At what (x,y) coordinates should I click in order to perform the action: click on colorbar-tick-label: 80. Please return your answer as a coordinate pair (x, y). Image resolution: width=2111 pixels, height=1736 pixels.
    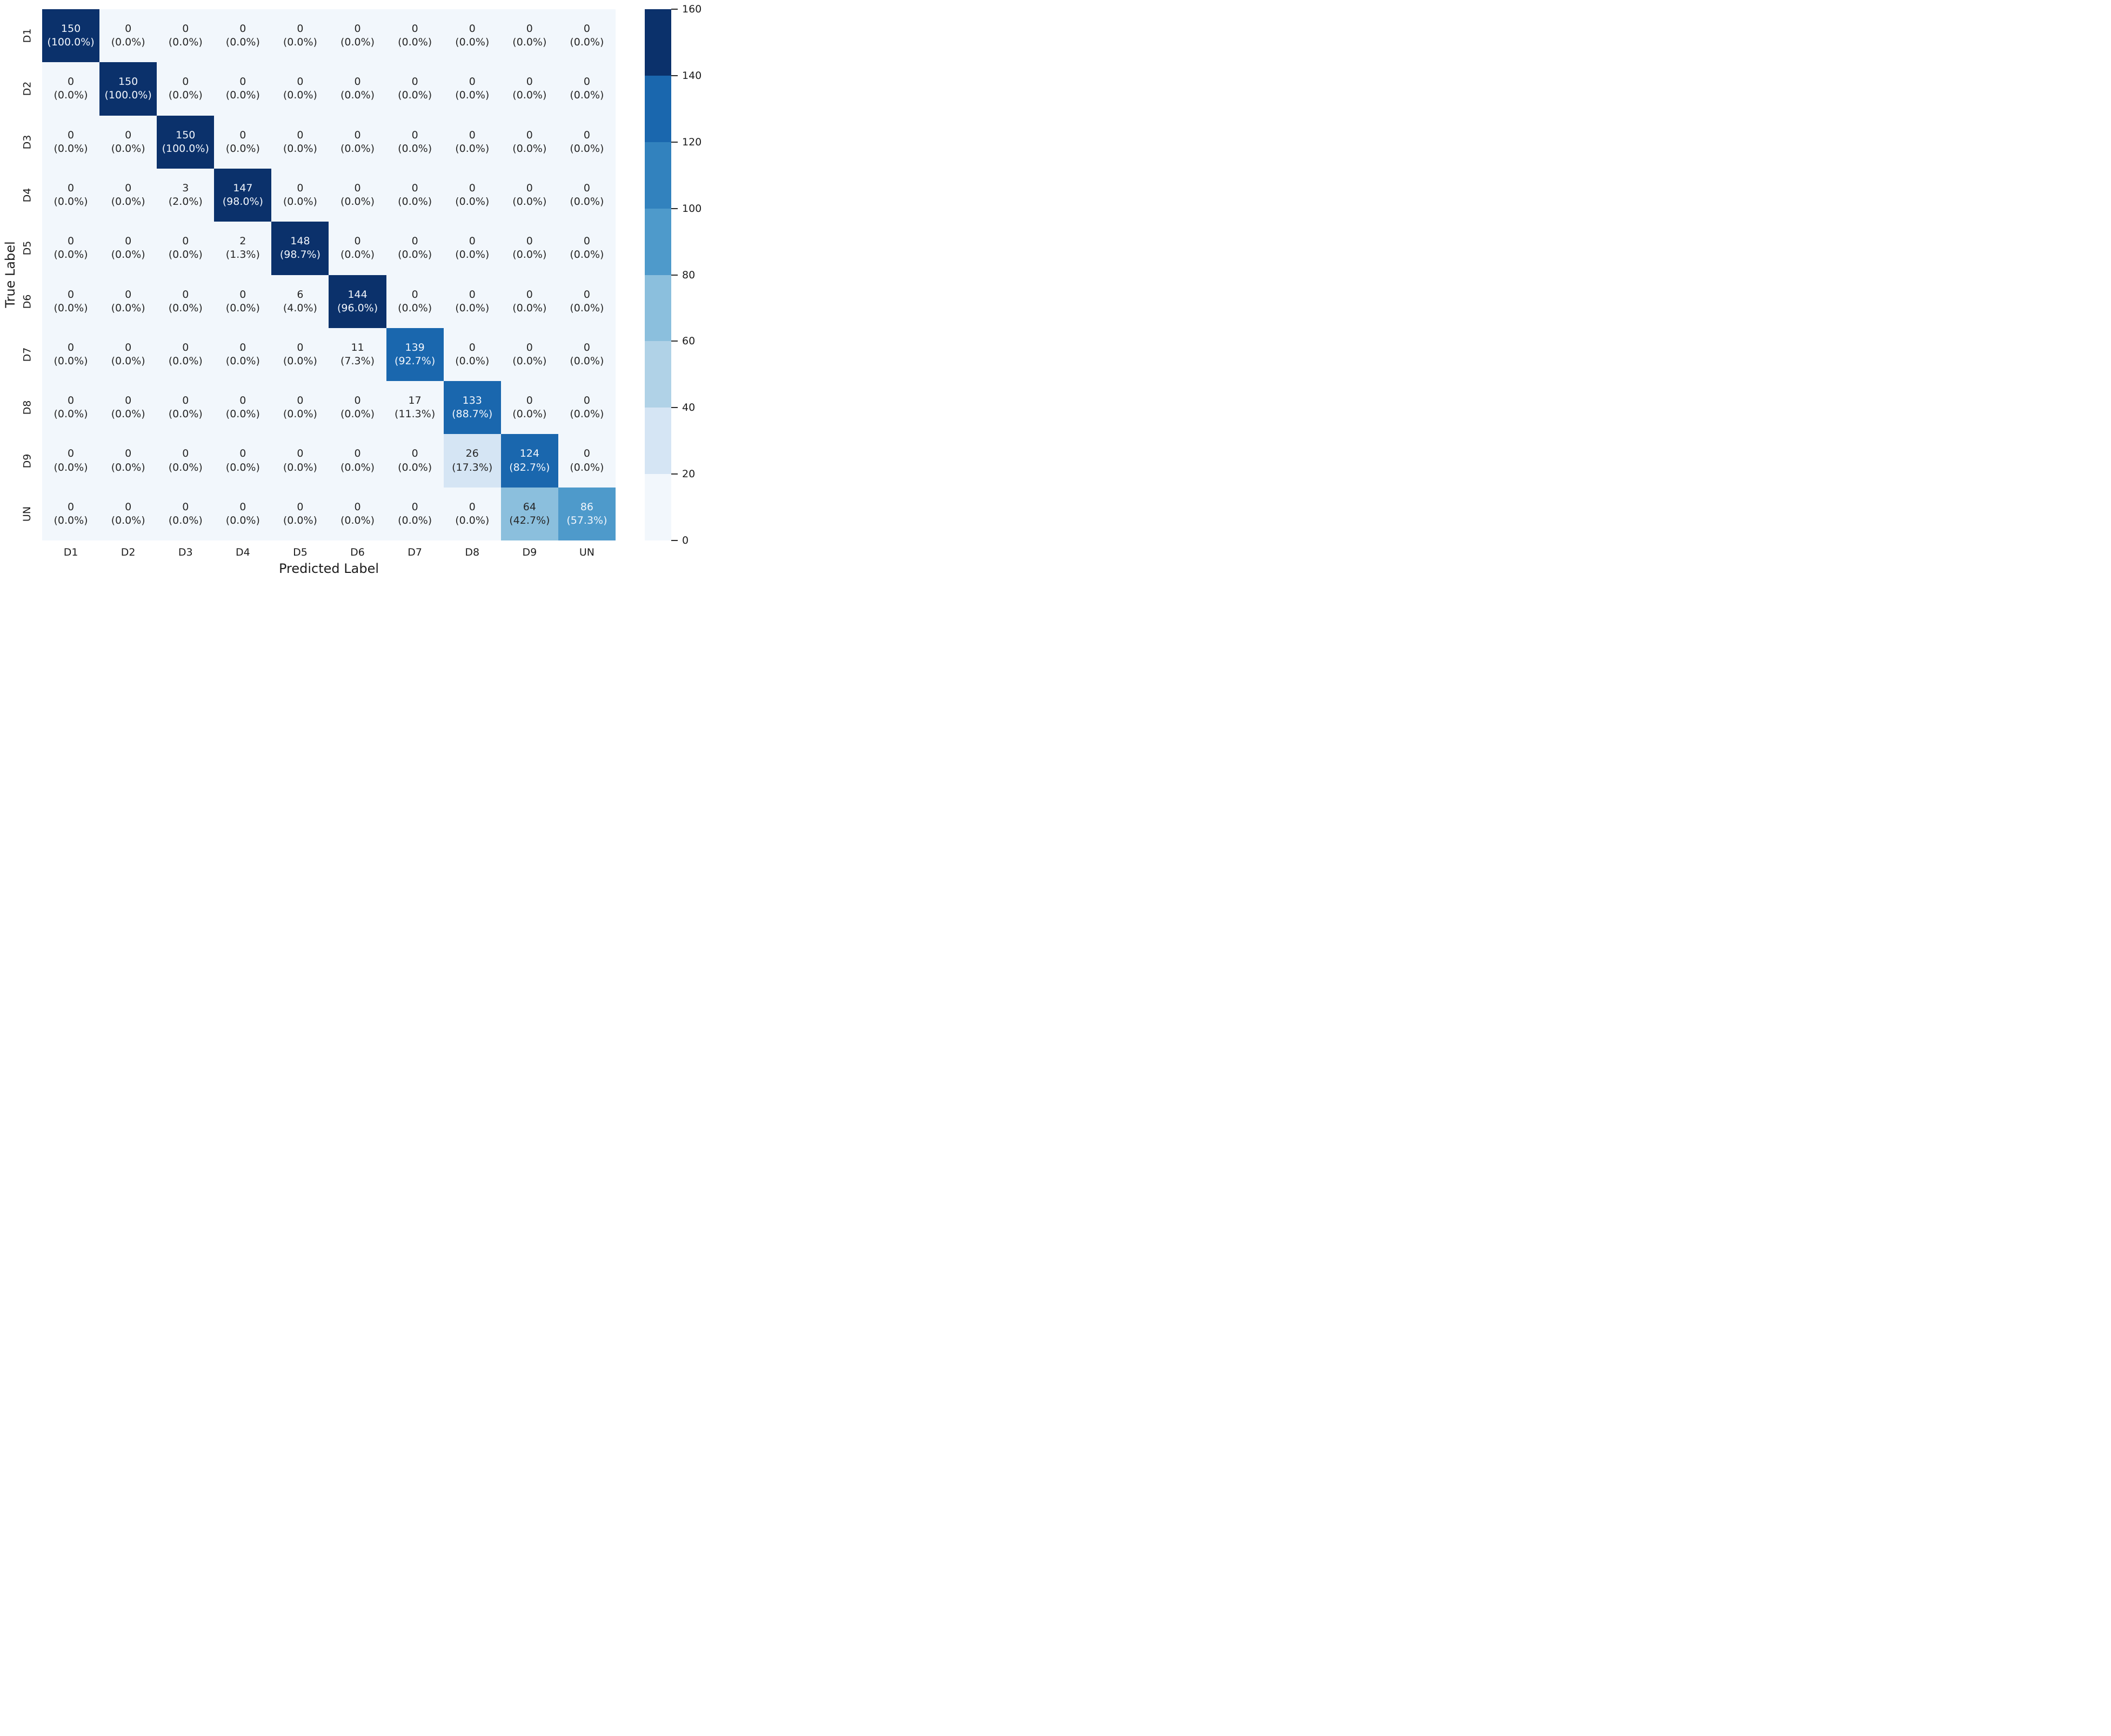
    Looking at the image, I should click on (689, 275).